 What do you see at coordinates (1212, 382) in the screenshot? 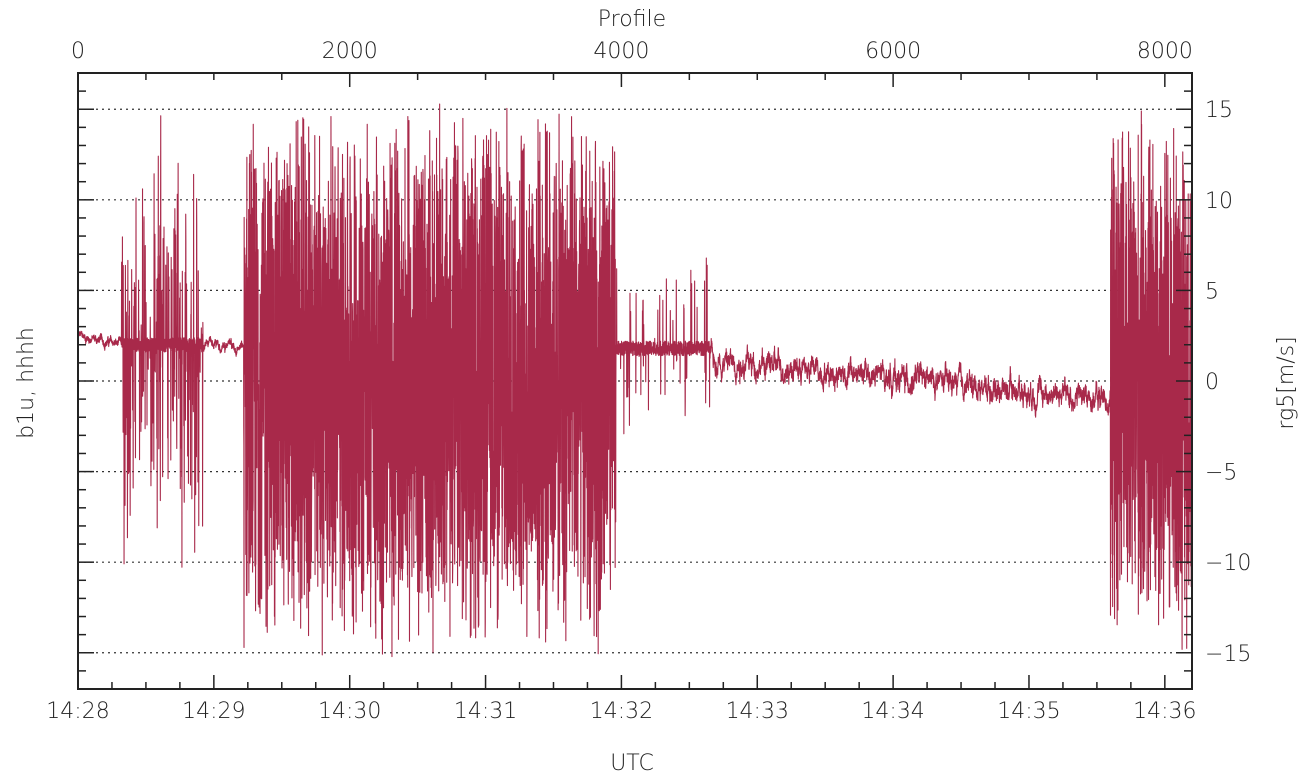
I see `right-tick-label: 0` at bounding box center [1212, 382].